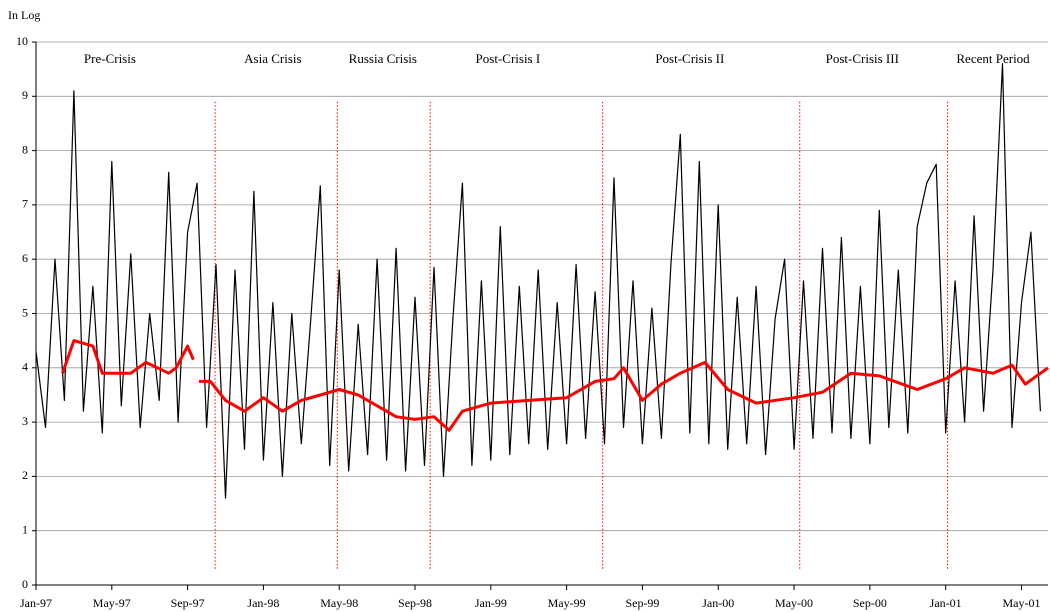 The width and height of the screenshot is (1050, 612). Describe the element at coordinates (862, 58) in the screenshot. I see `period-label: Post-Crisis III` at that location.